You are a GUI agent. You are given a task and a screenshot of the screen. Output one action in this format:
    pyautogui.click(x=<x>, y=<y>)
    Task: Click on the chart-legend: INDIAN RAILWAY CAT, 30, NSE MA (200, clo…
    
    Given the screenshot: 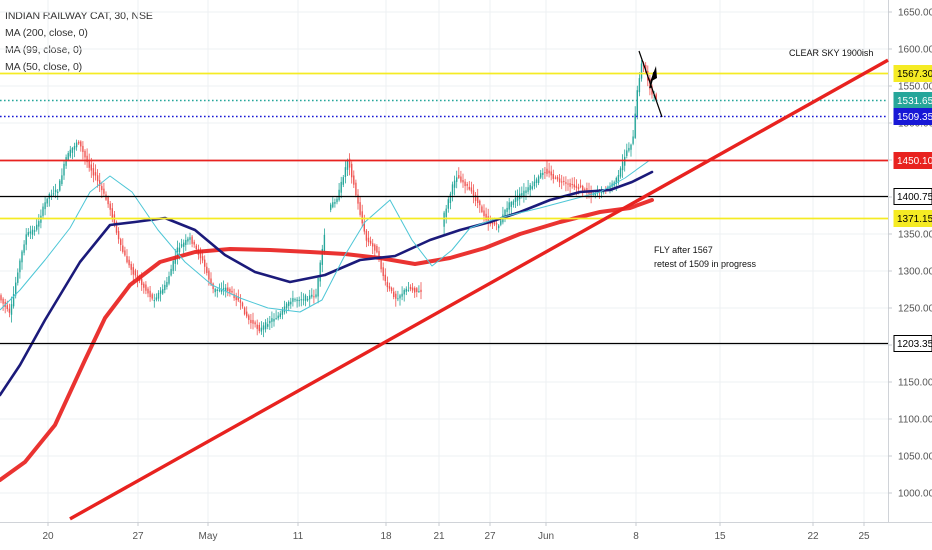 What is the action you would take?
    pyautogui.click(x=79, y=42)
    